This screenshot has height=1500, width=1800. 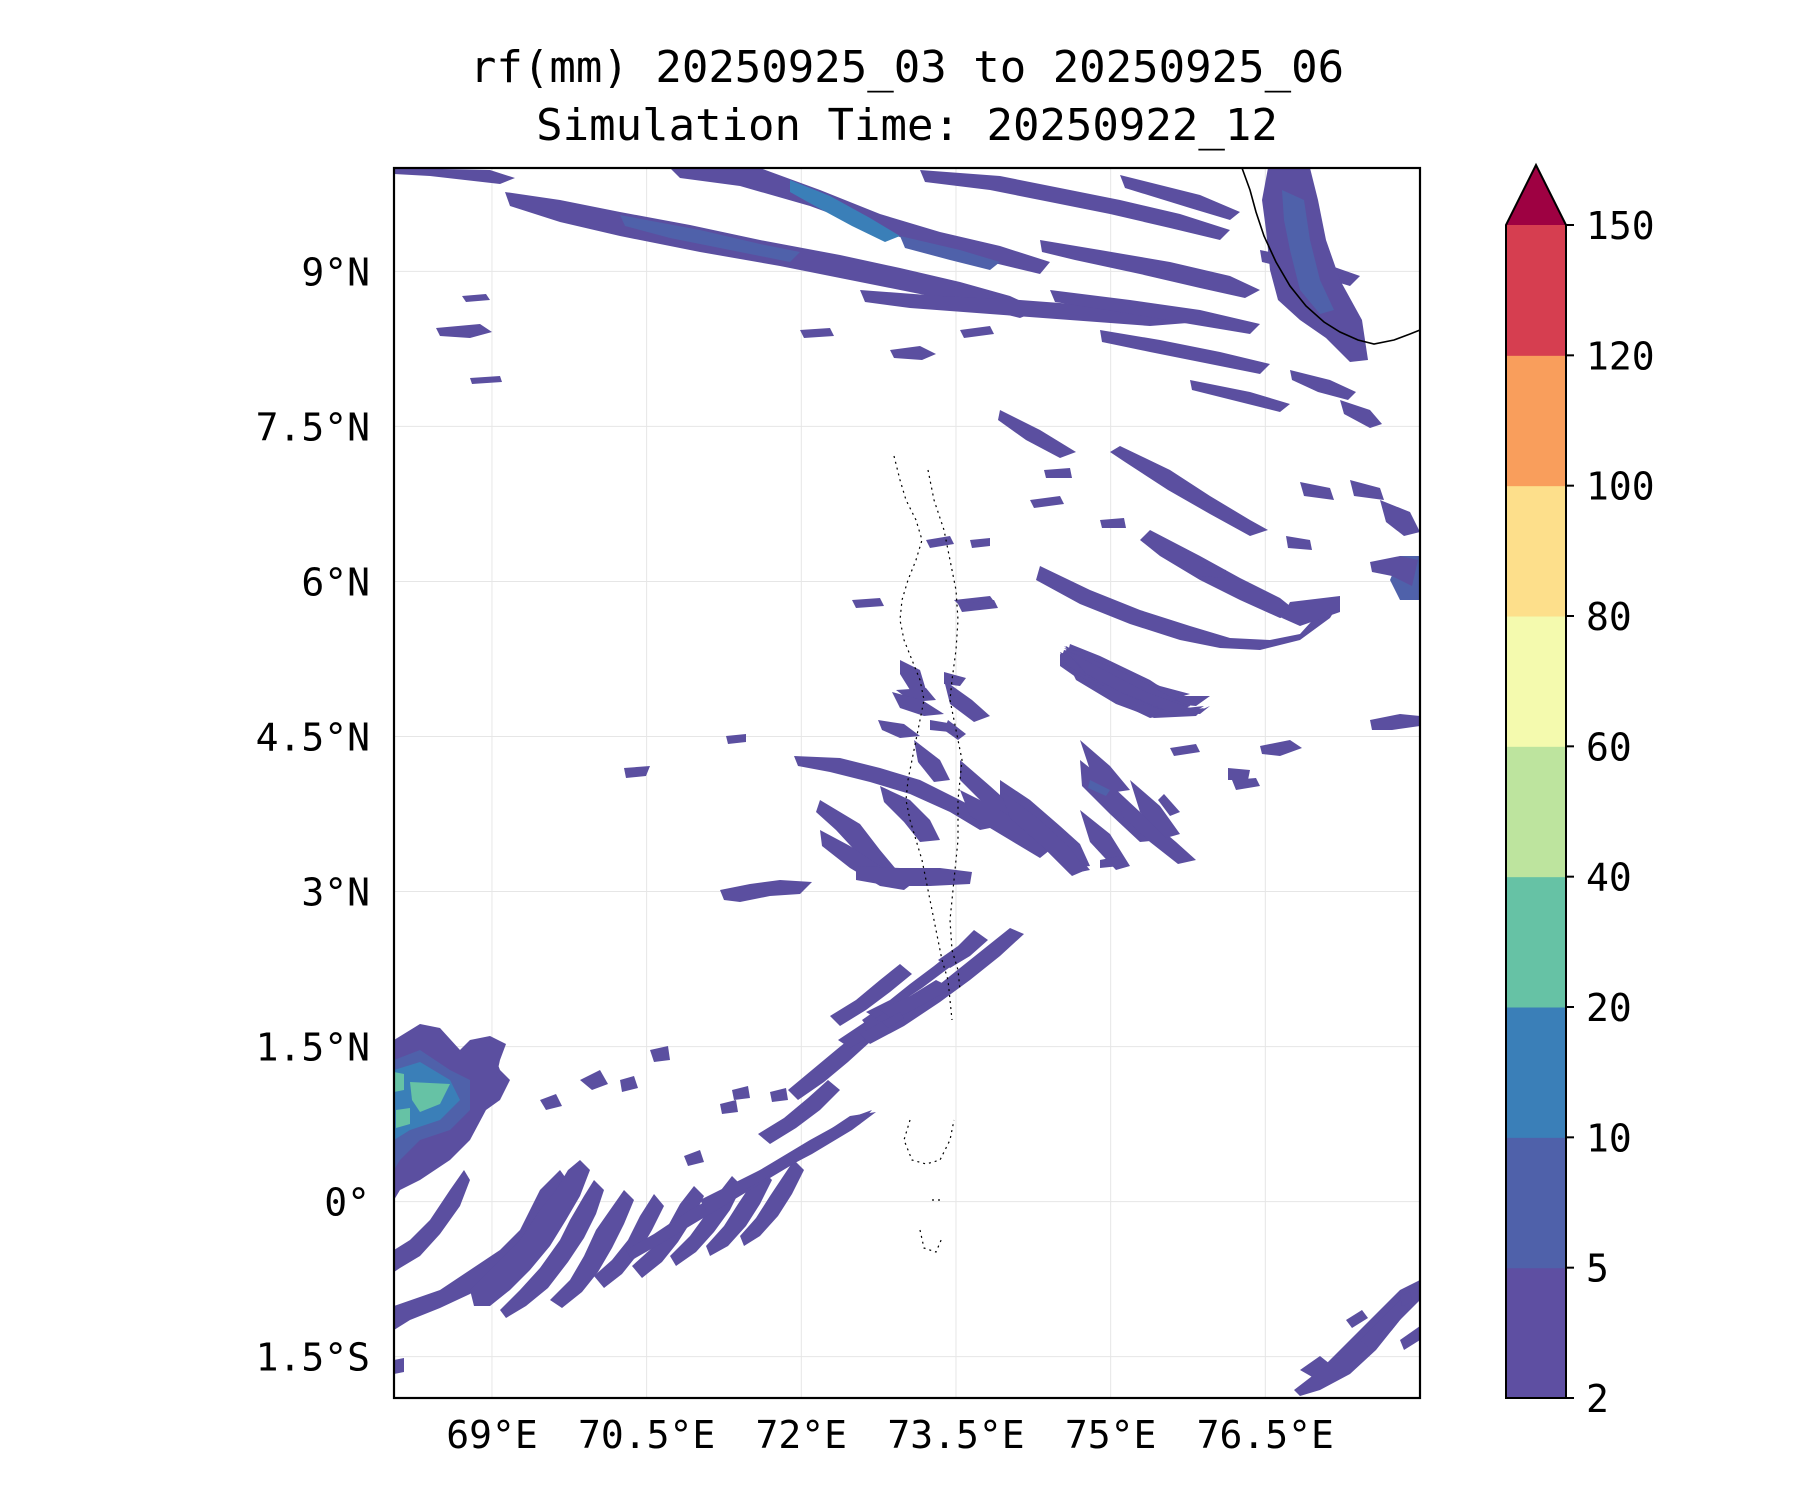 I want to click on colorbar-level-label: 20, so click(x=1609, y=1008).